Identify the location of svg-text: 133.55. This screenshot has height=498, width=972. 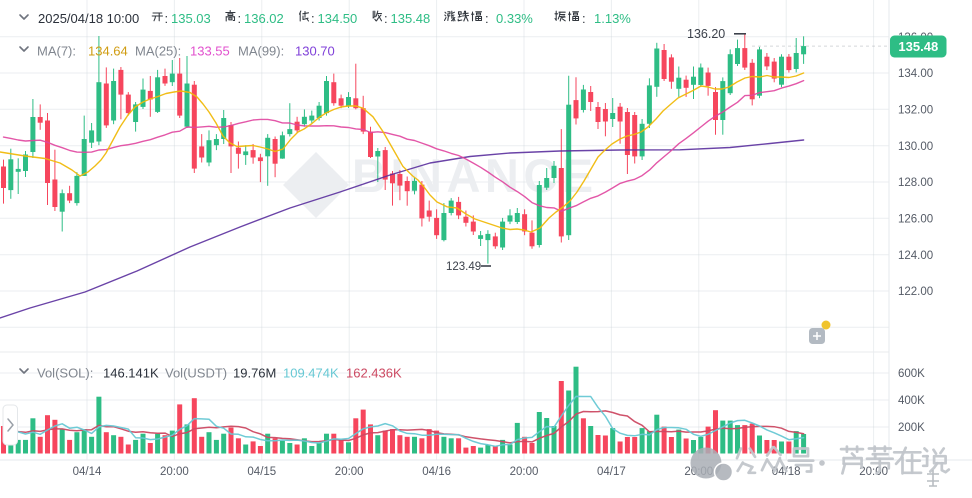
(210, 51).